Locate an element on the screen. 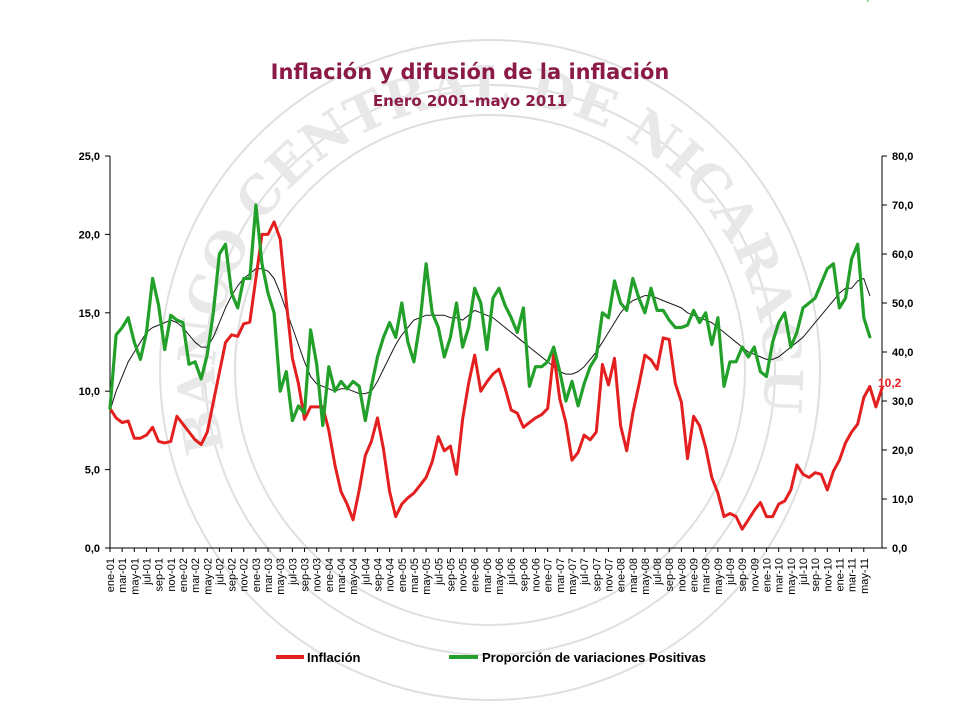 Image resolution: width=960 pixels, height=720 pixels. x-tick-label: may-02 is located at coordinates (208, 576).